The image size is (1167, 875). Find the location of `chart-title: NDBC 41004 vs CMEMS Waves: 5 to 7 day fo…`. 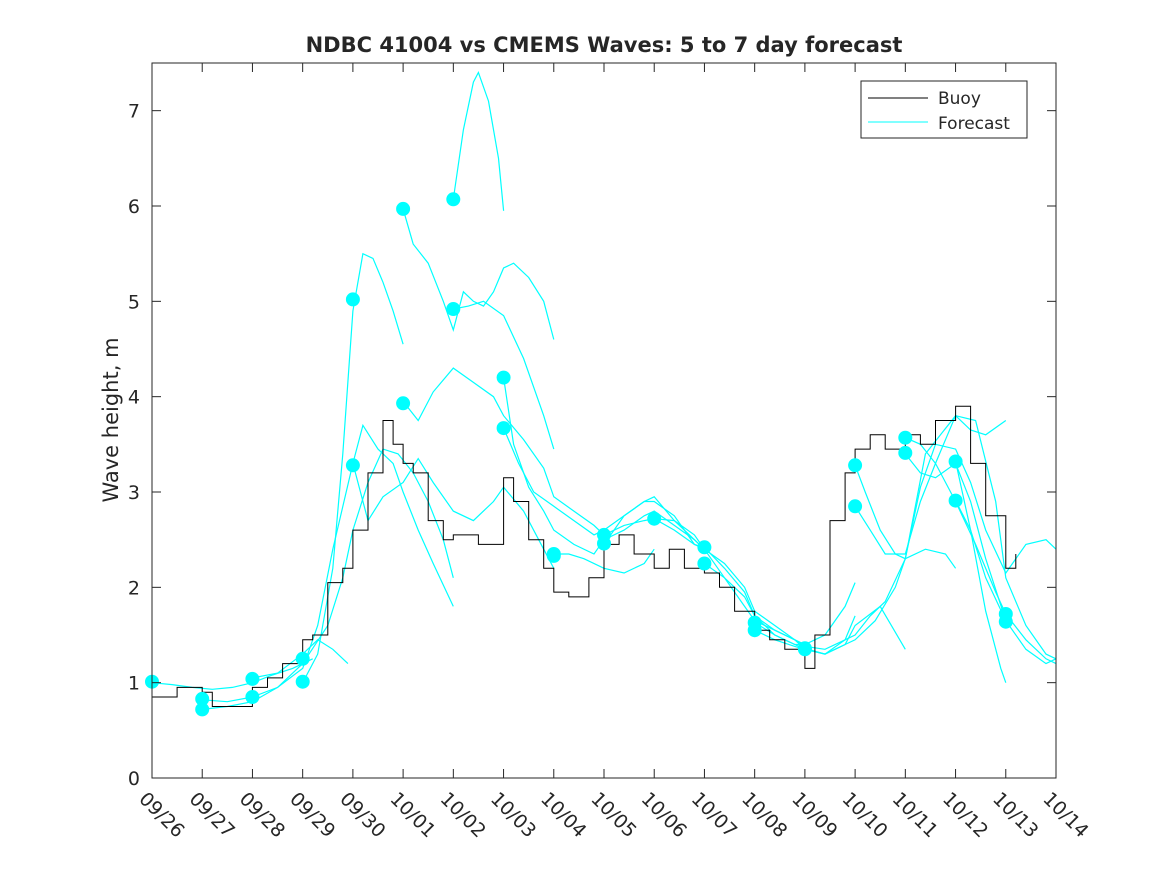

chart-title: NDBC 41004 vs CMEMS Waves: 5 to 7 day fo… is located at coordinates (604, 45).